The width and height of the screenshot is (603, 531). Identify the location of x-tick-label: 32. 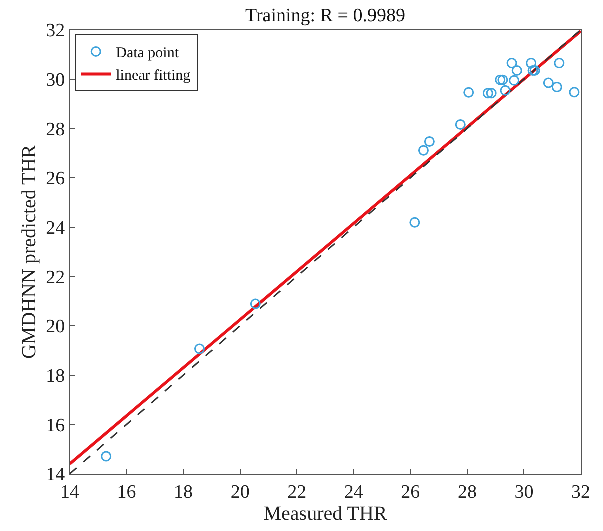
(581, 492).